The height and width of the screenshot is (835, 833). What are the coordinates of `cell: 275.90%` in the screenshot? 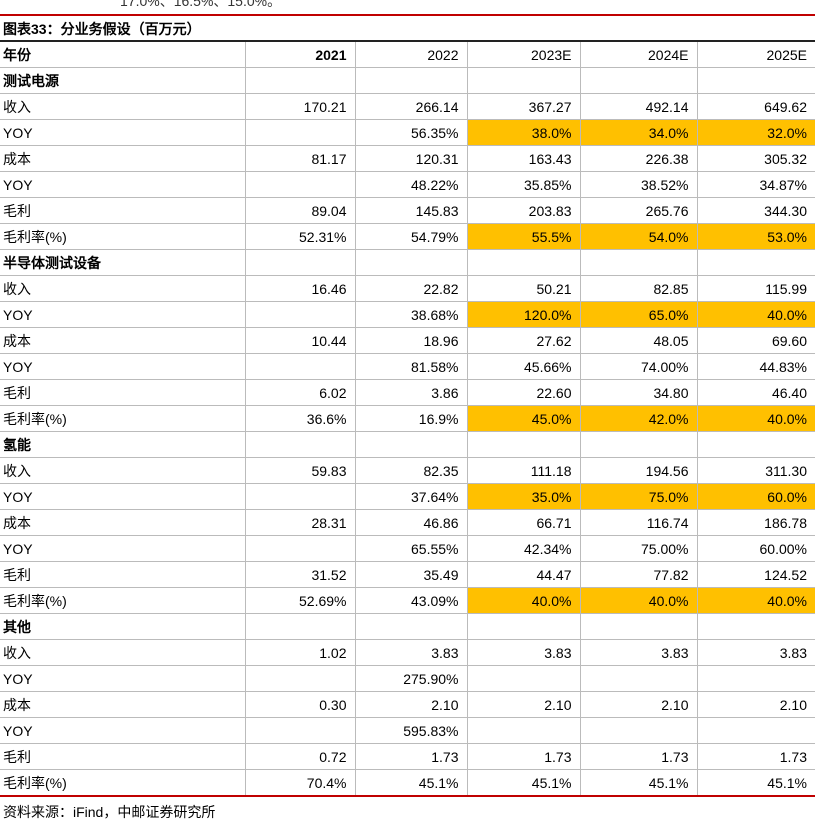 It's located at (411, 678).